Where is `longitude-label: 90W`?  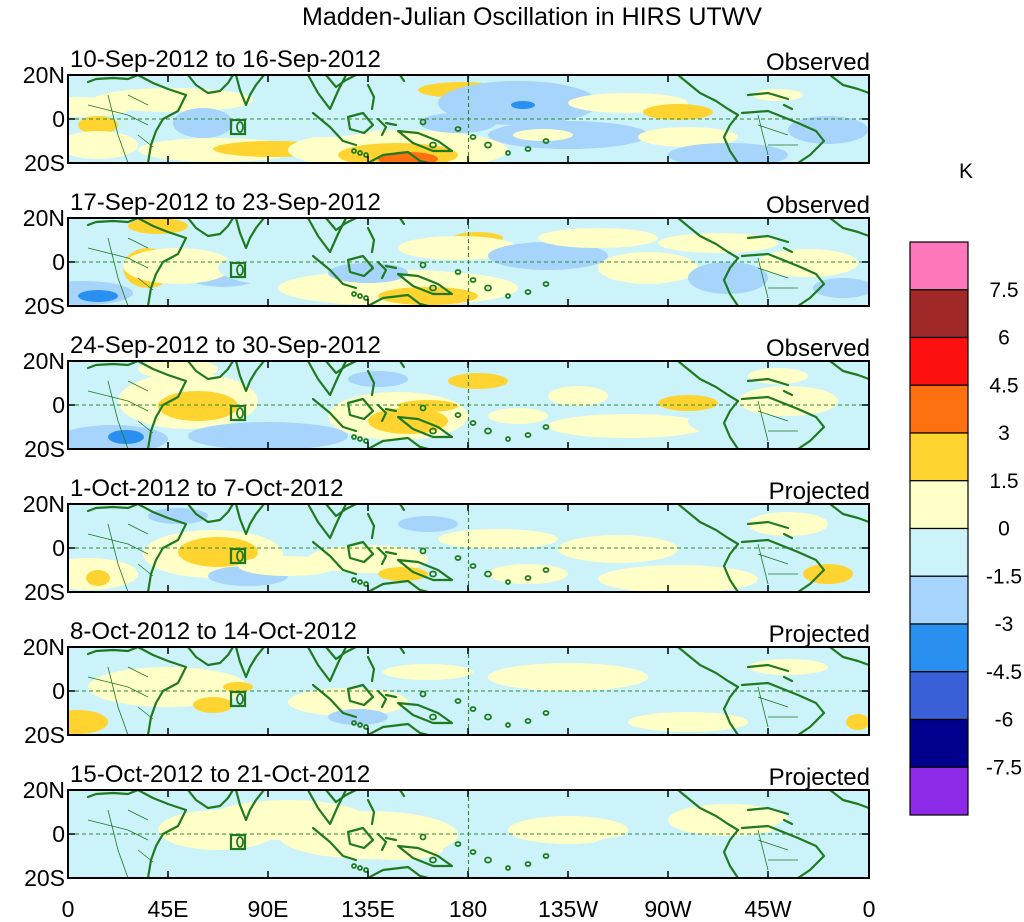
longitude-label: 90W is located at coordinates (668, 909).